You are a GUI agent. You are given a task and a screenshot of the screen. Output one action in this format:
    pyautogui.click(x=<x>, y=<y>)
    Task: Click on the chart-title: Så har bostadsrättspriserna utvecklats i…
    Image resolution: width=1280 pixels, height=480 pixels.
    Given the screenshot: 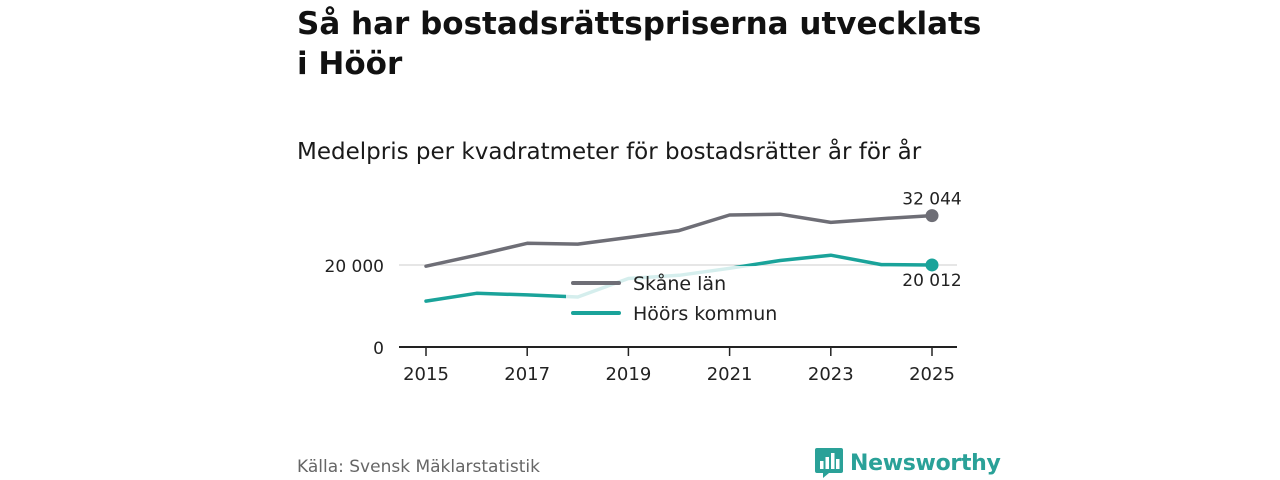 What is the action you would take?
    pyautogui.click(x=639, y=44)
    